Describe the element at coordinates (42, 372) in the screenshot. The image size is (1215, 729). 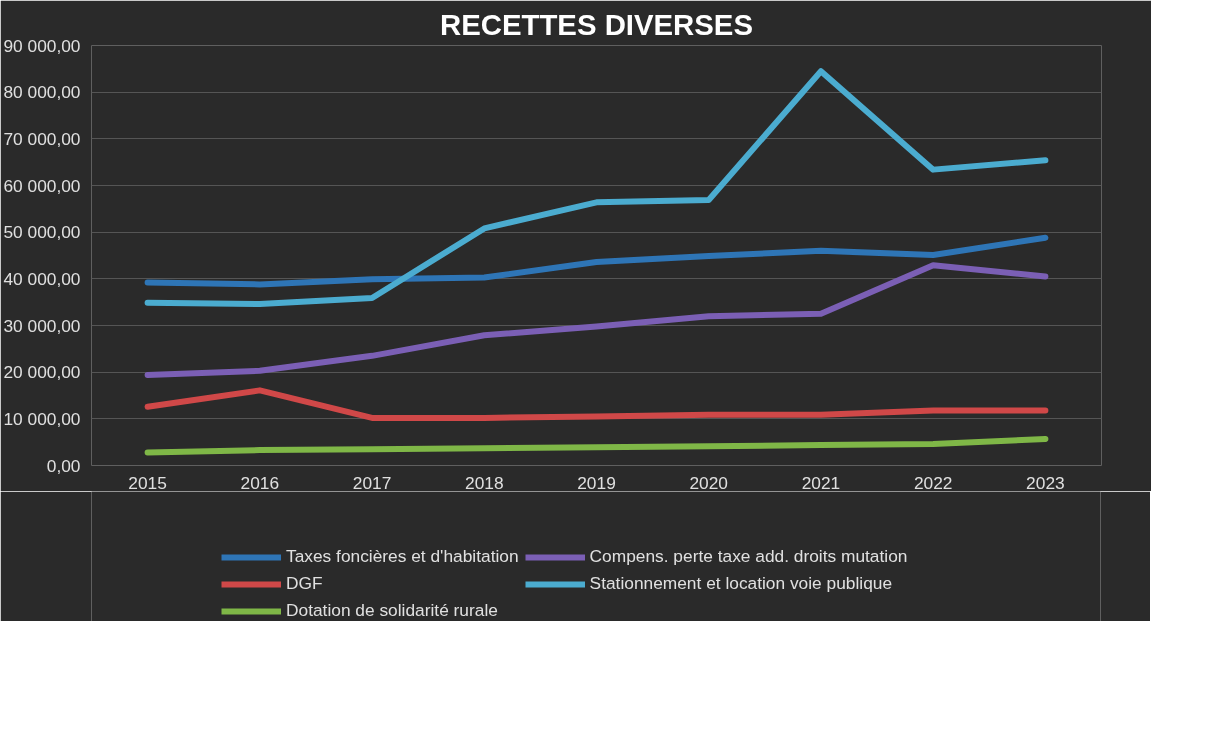
I see `y-tick-label: 20 000,00` at that location.